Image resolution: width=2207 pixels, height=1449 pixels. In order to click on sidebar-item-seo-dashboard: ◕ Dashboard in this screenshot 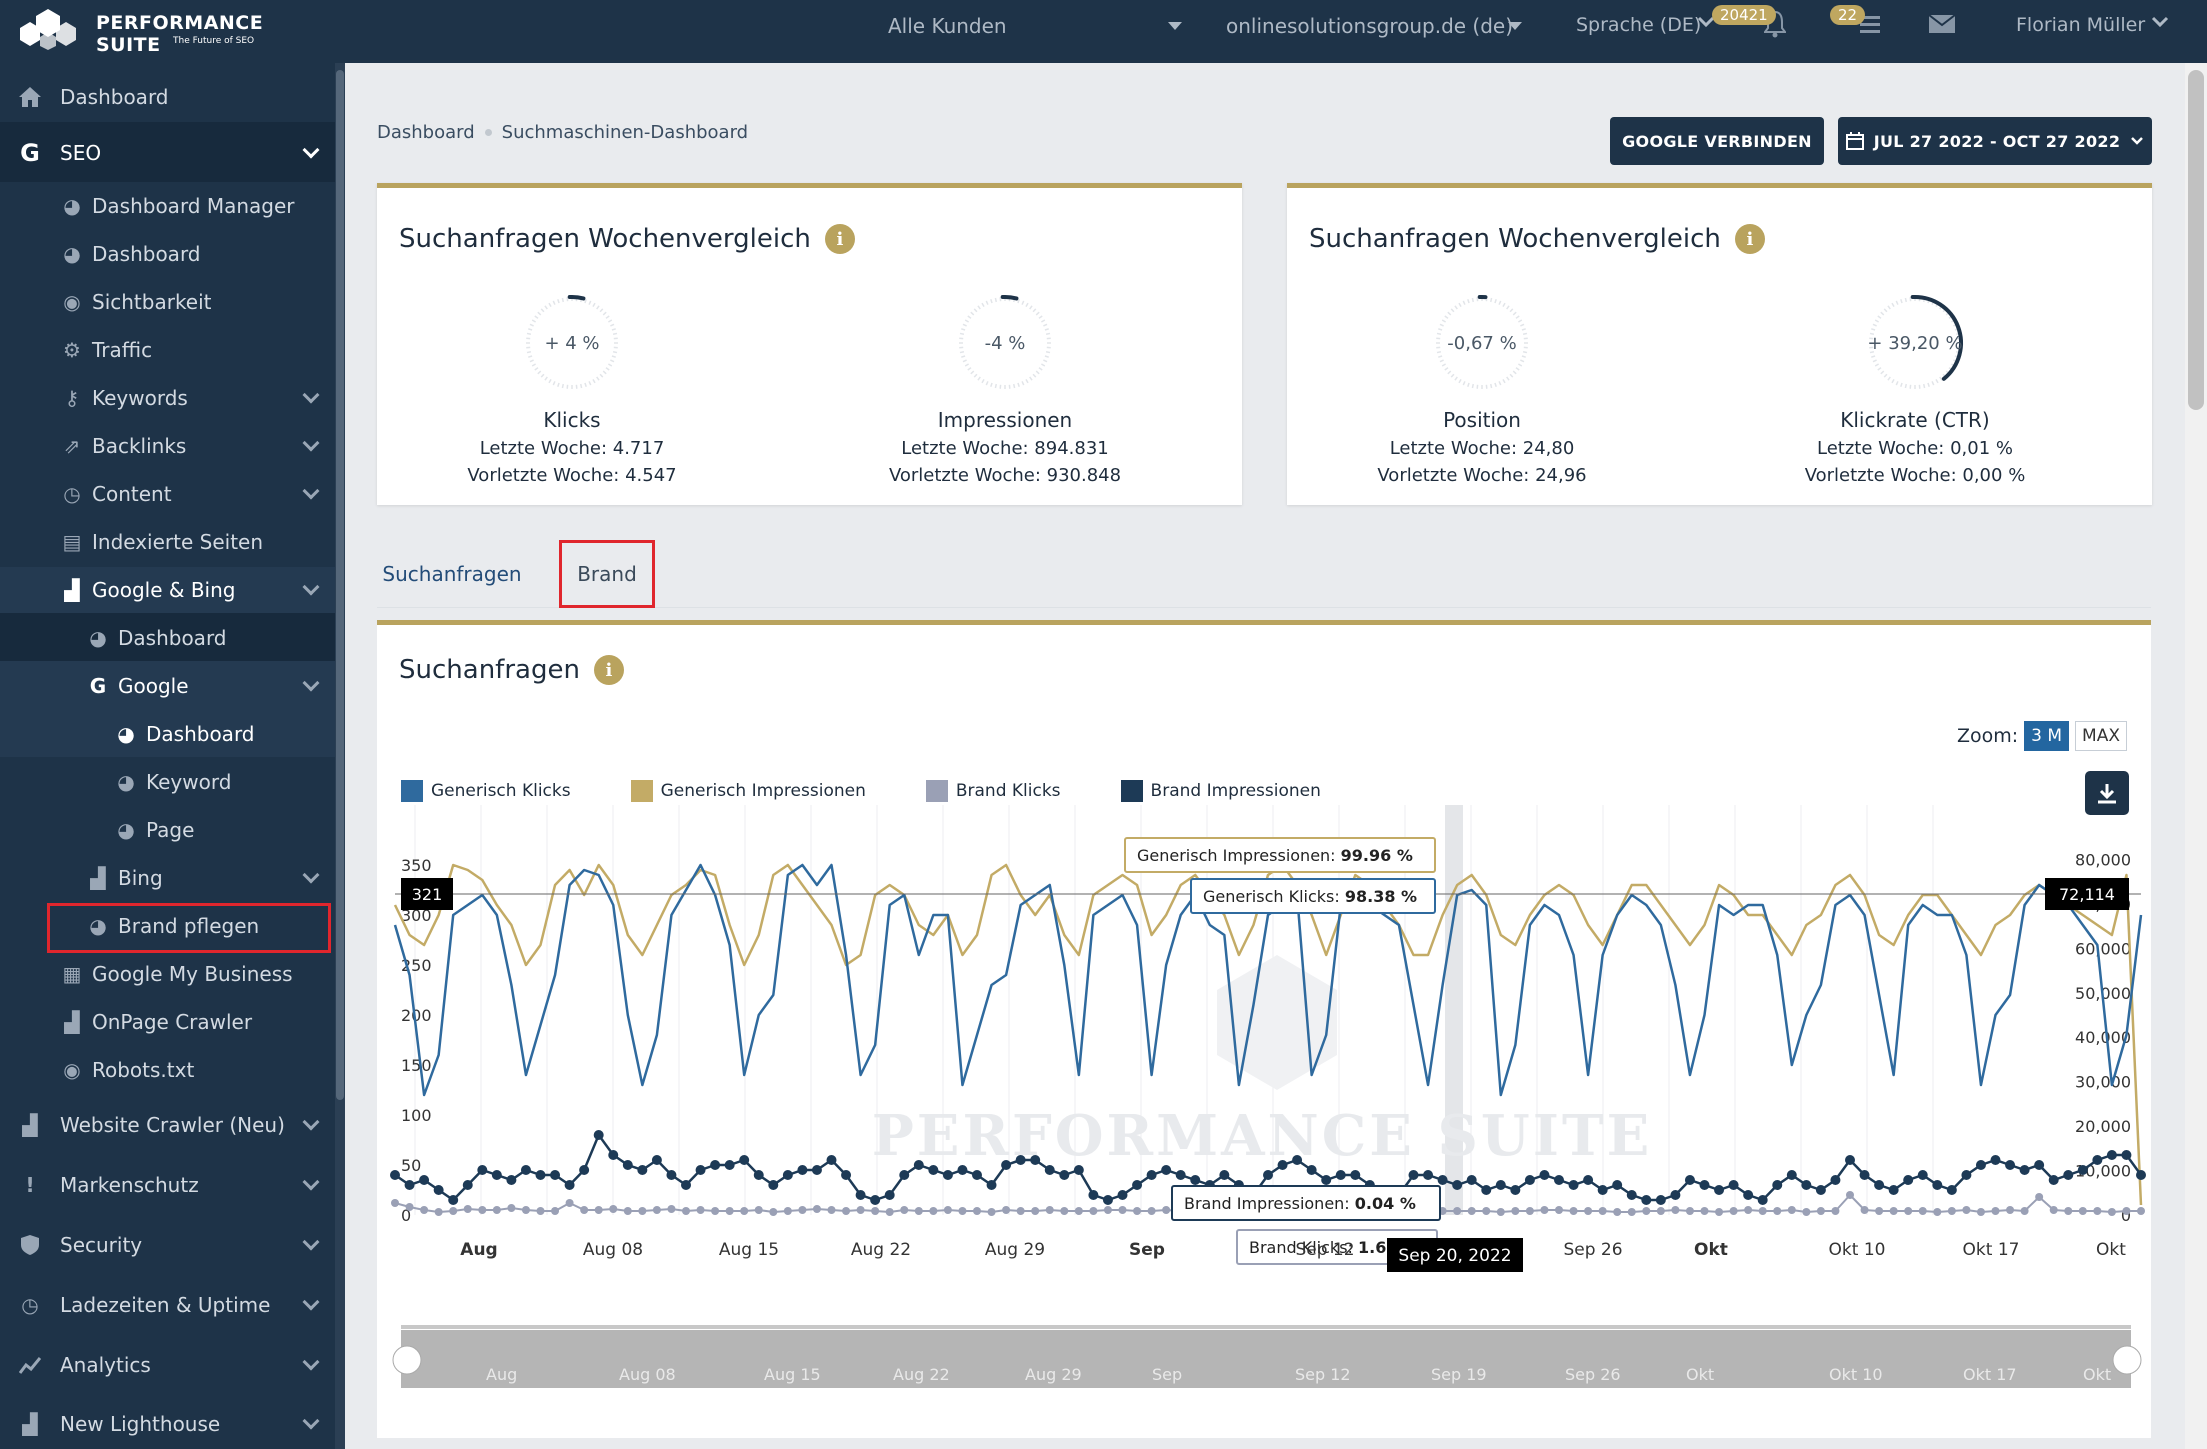, I will do `click(167, 254)`.